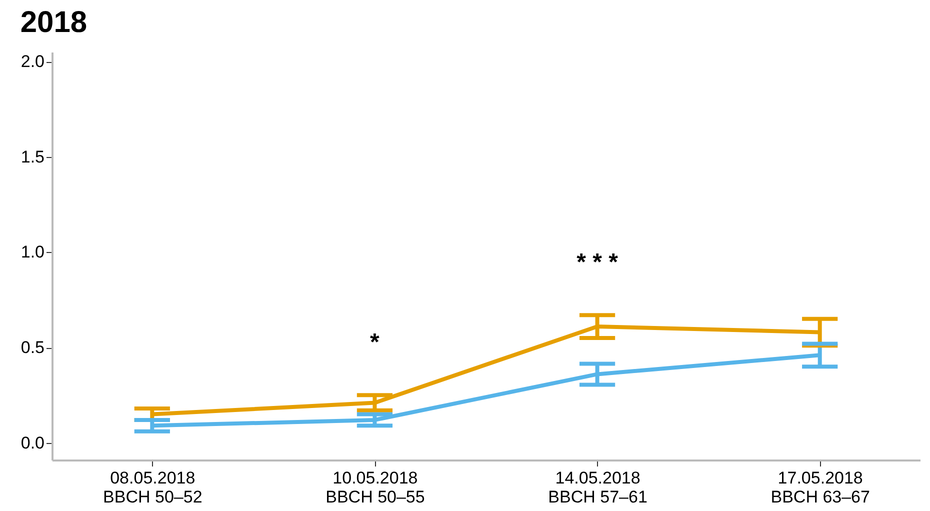 This screenshot has height=511, width=930. I want to click on x-tick-label: 08.05.2018 BBCH 50–52, so click(152, 487).